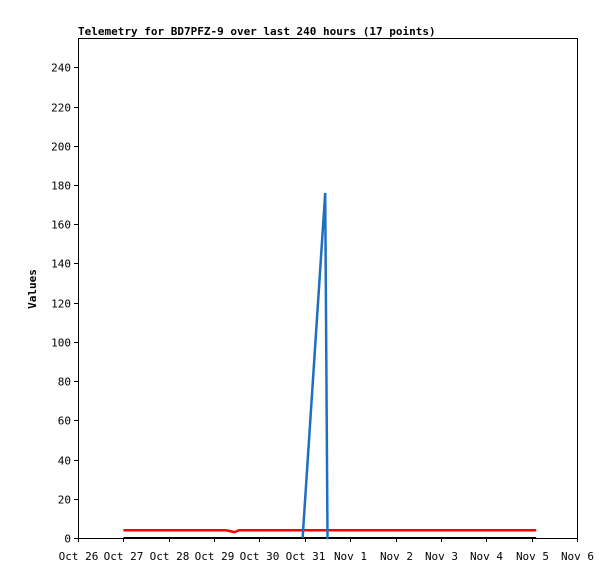 The height and width of the screenshot is (579, 615). I want to click on x-tick-label: Nov 3, so click(441, 556).